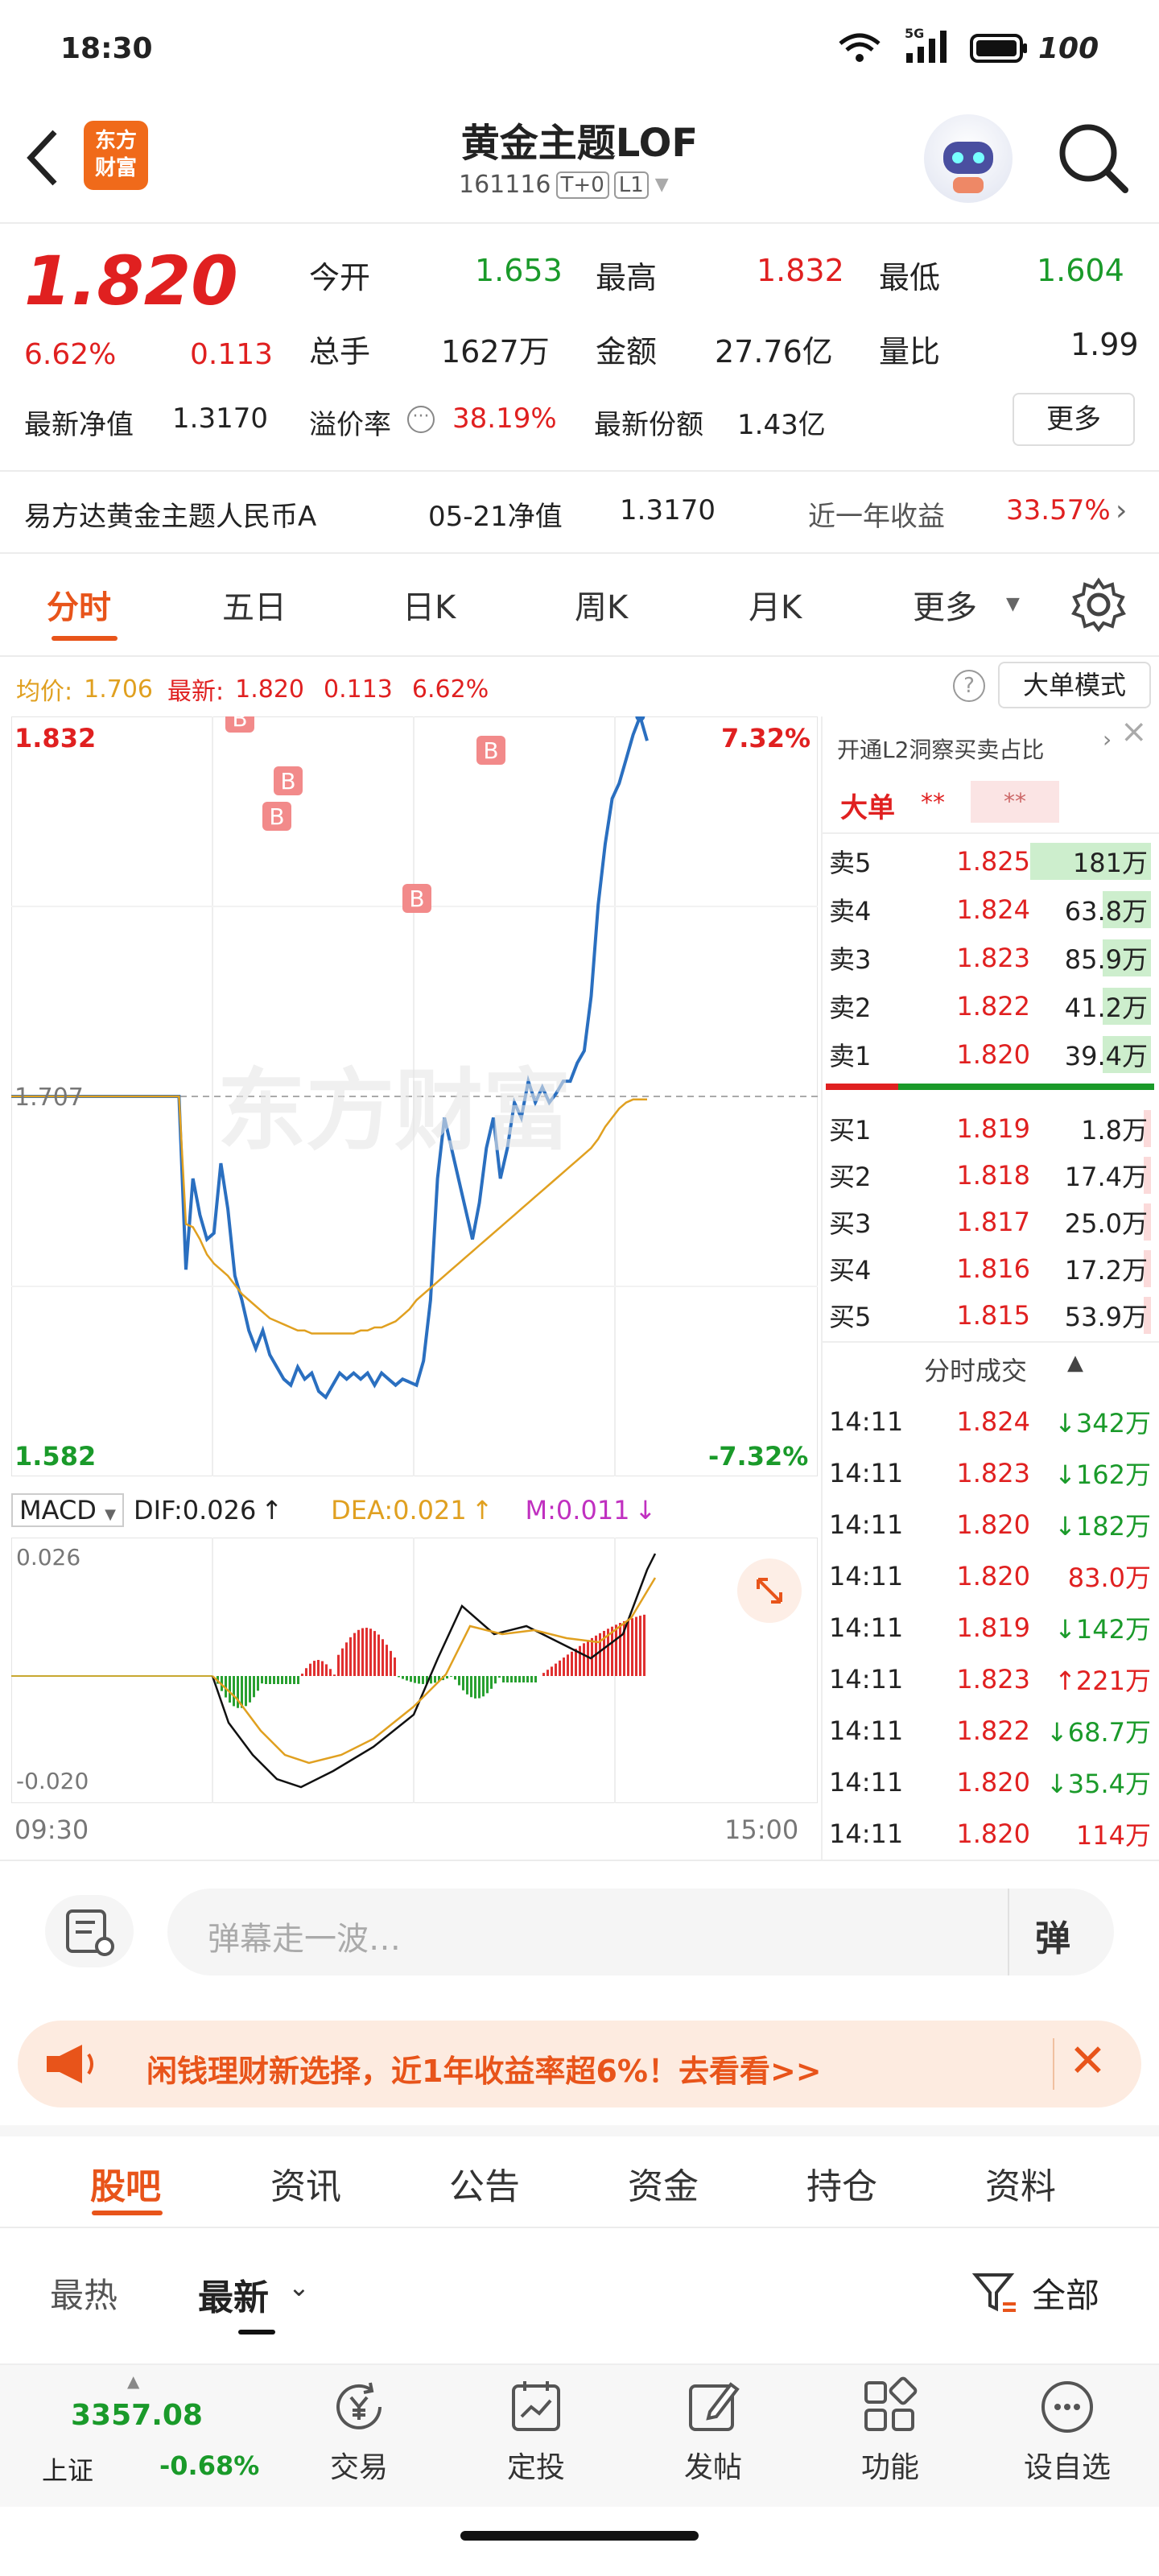 This screenshot has width=1159, height=2576. Describe the element at coordinates (968, 158) in the screenshot. I see `robot-avatar-icon` at that location.